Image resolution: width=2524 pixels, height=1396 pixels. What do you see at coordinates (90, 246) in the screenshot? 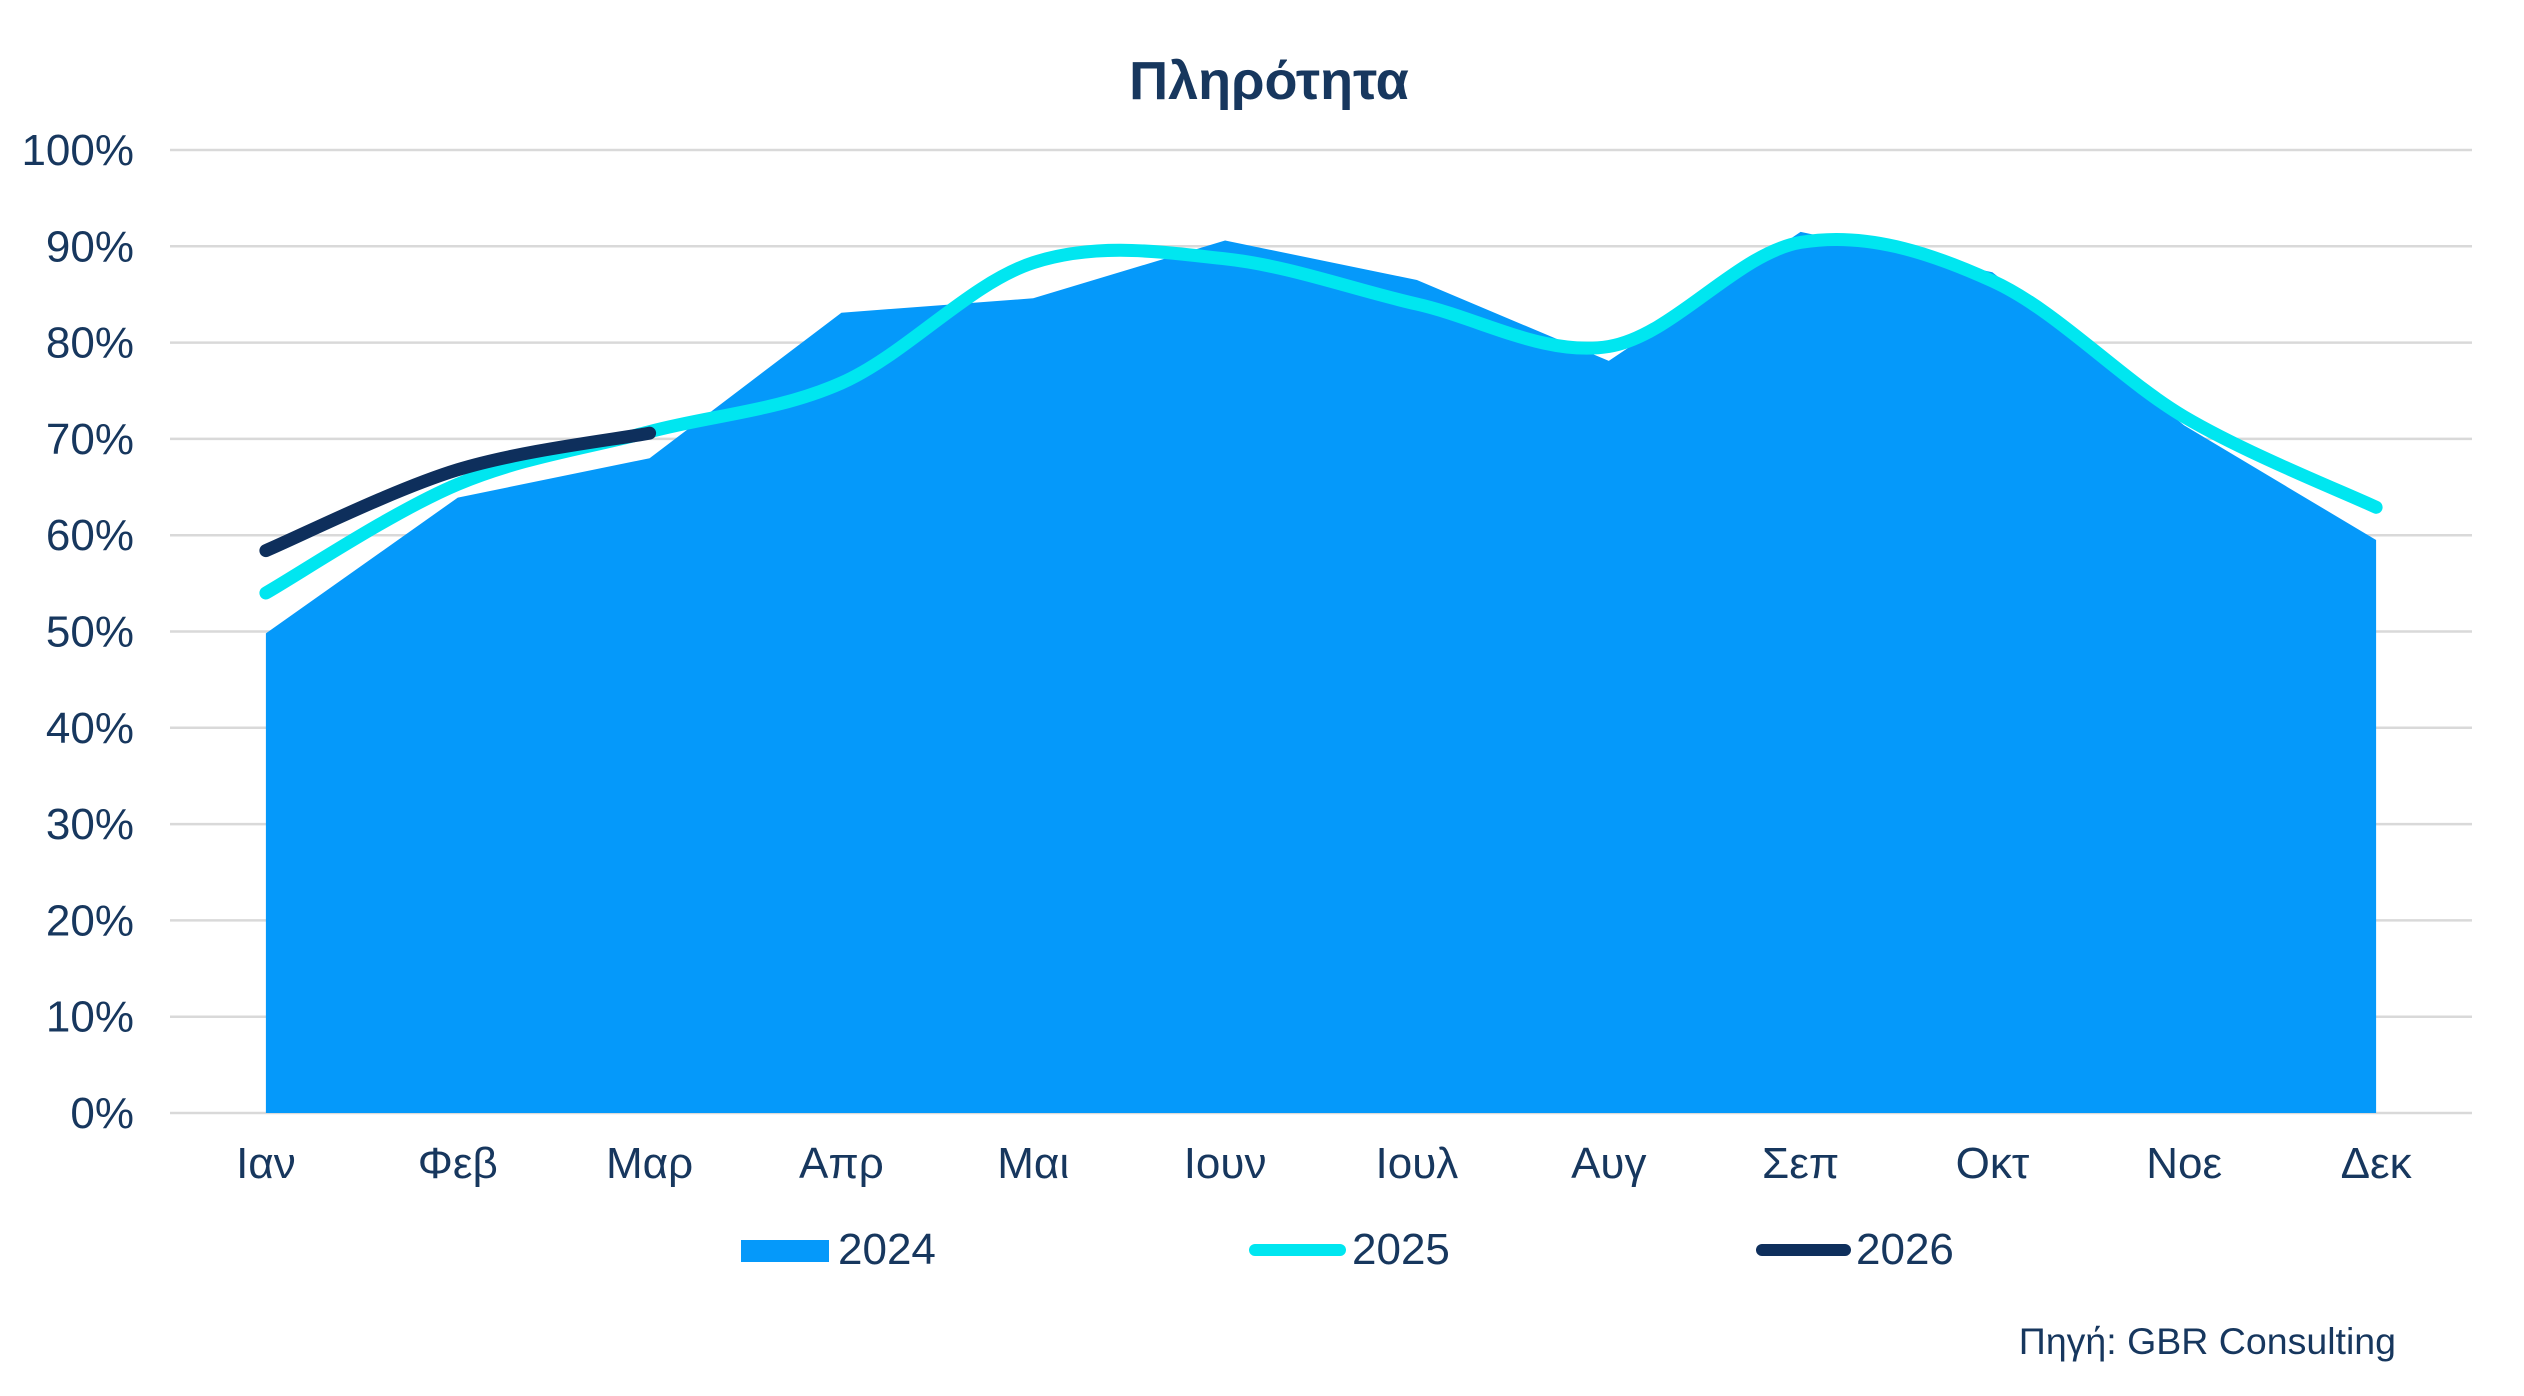
I see `svg-text: 90%` at bounding box center [90, 246].